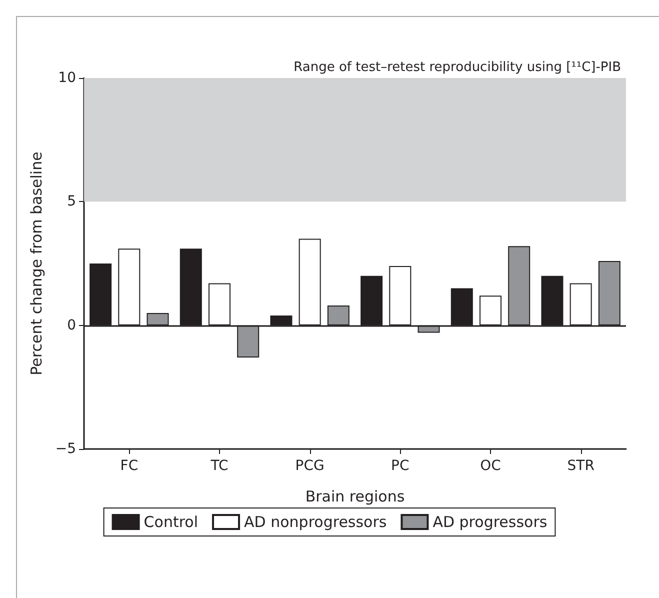  What do you see at coordinates (71, 325) in the screenshot?
I see `y-tick-label: 0` at bounding box center [71, 325].